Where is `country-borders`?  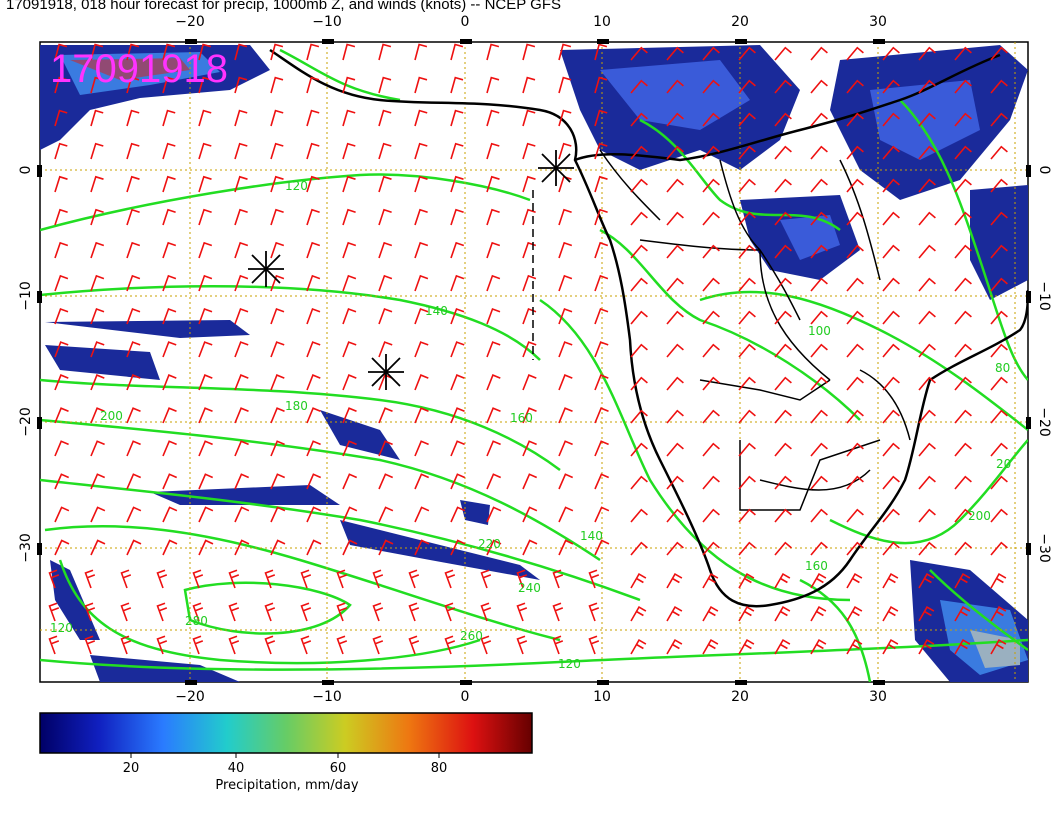
country-borders is located at coordinates (755, 330).